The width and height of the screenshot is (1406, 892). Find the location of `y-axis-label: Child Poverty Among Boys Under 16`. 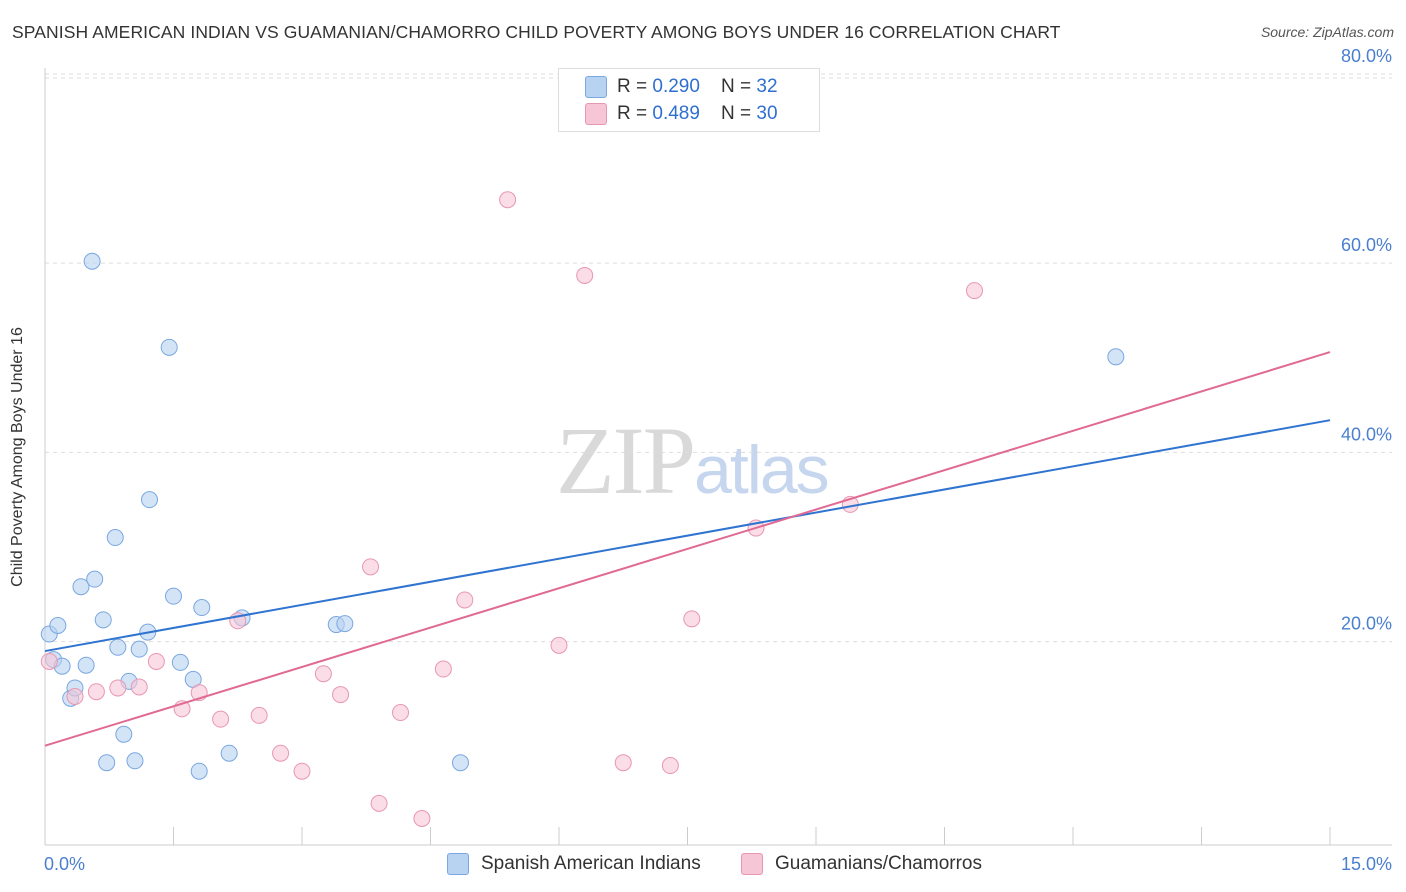

y-axis-label: Child Poverty Among Boys Under 16 is located at coordinates (17, 457).